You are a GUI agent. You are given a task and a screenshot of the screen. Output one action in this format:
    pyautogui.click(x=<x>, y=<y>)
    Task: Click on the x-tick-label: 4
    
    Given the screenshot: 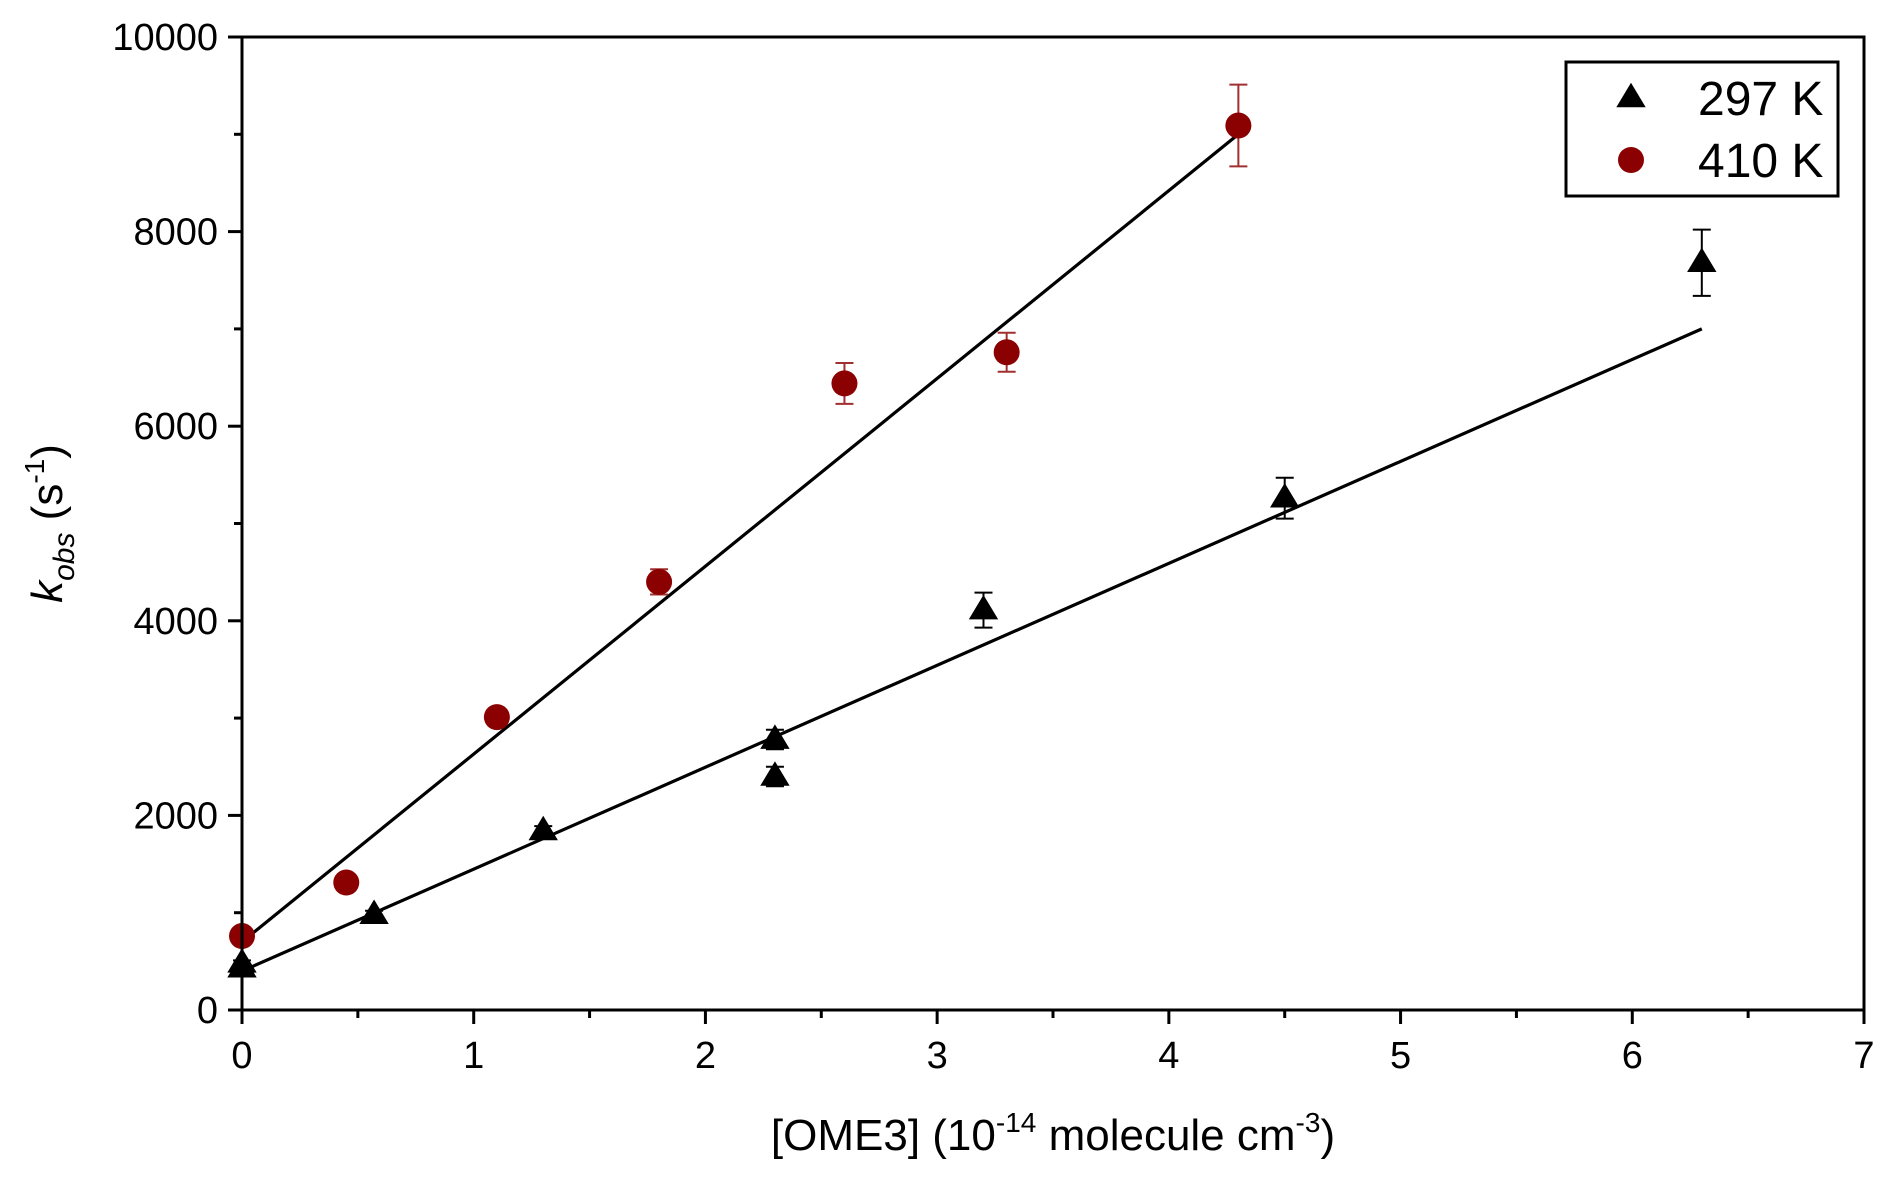 What is the action you would take?
    pyautogui.click(x=1168, y=1056)
    